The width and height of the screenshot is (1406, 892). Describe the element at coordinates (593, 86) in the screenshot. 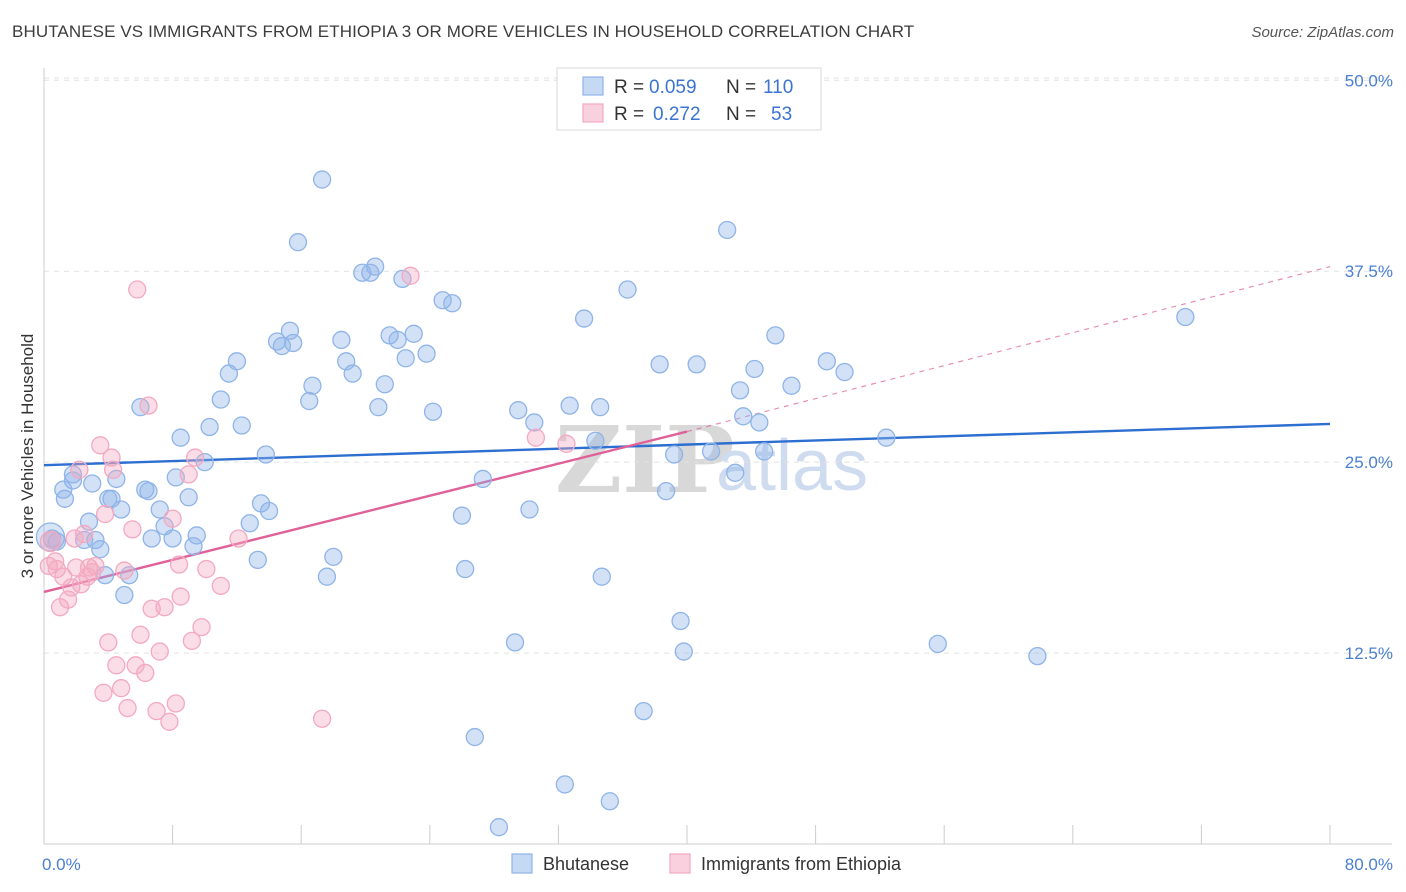

I see `stats-swatch-bhutanese` at that location.